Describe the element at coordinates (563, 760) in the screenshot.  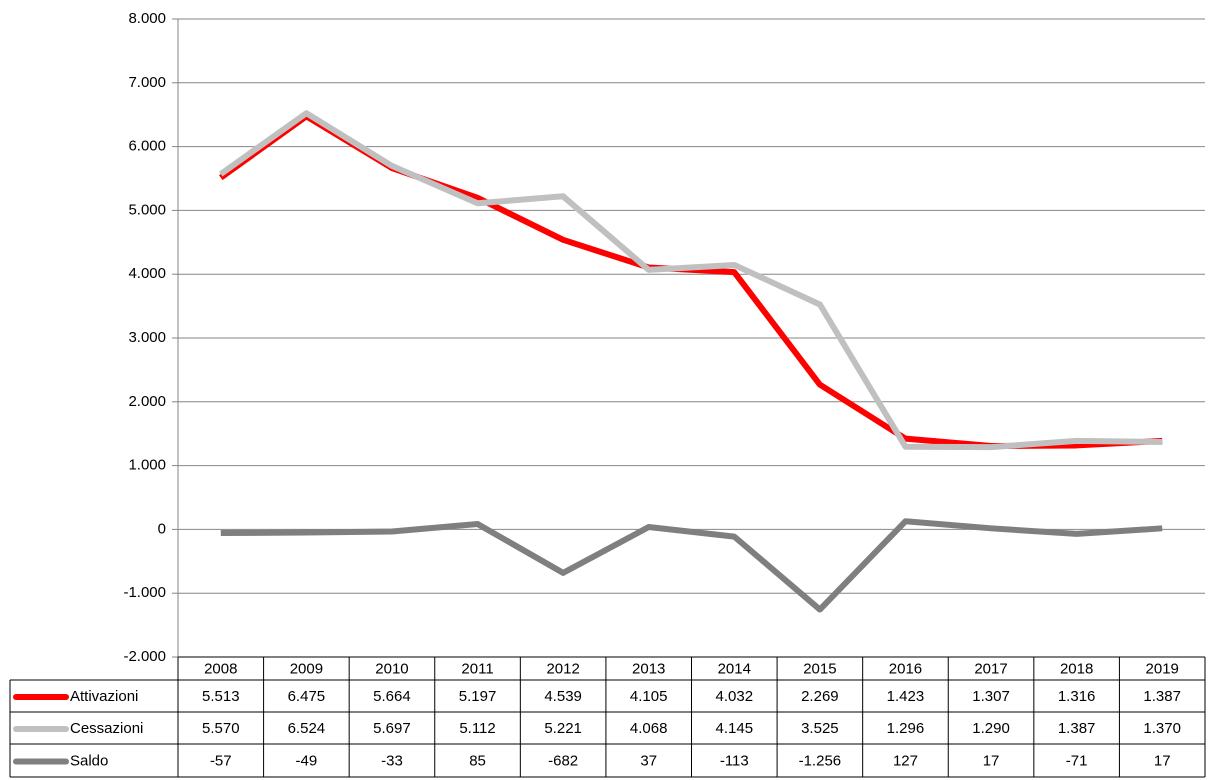
I see `table-value: -682` at that location.